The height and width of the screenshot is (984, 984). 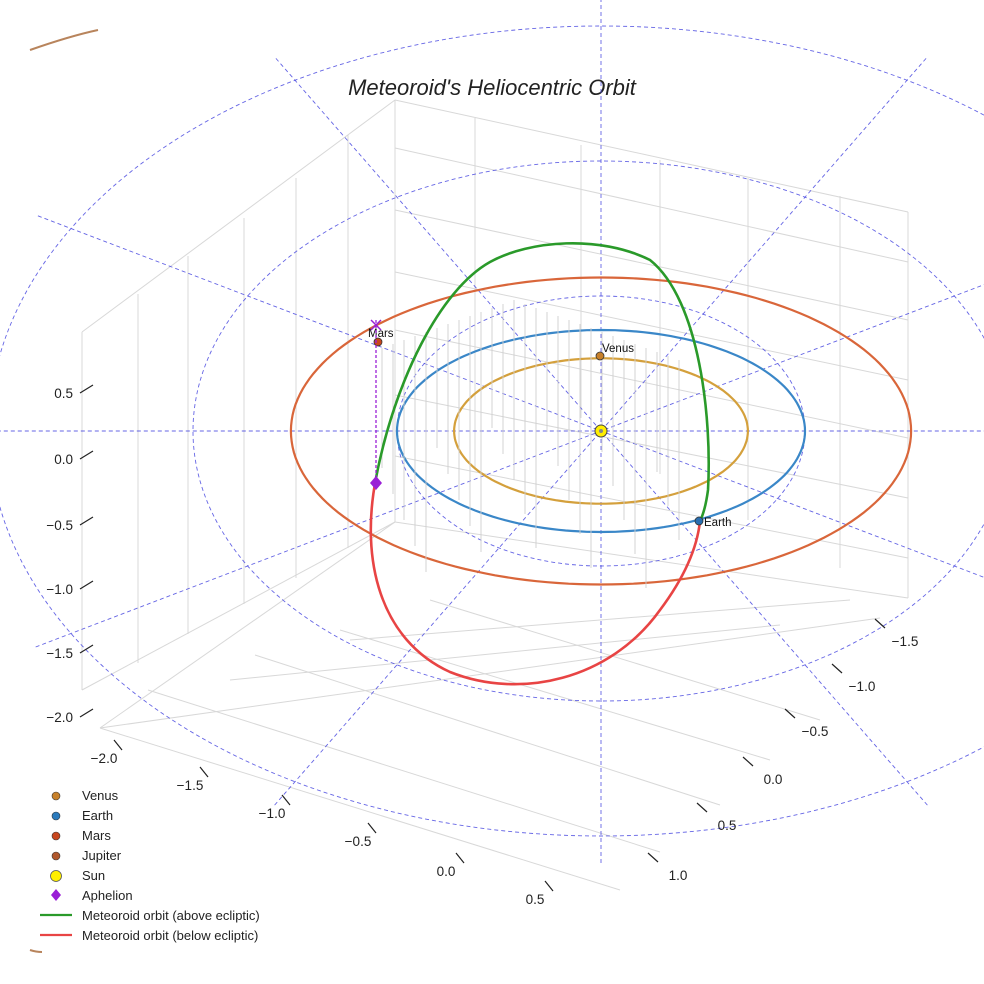 What do you see at coordinates (149, 816) in the screenshot?
I see `legend-entry: Earth` at bounding box center [149, 816].